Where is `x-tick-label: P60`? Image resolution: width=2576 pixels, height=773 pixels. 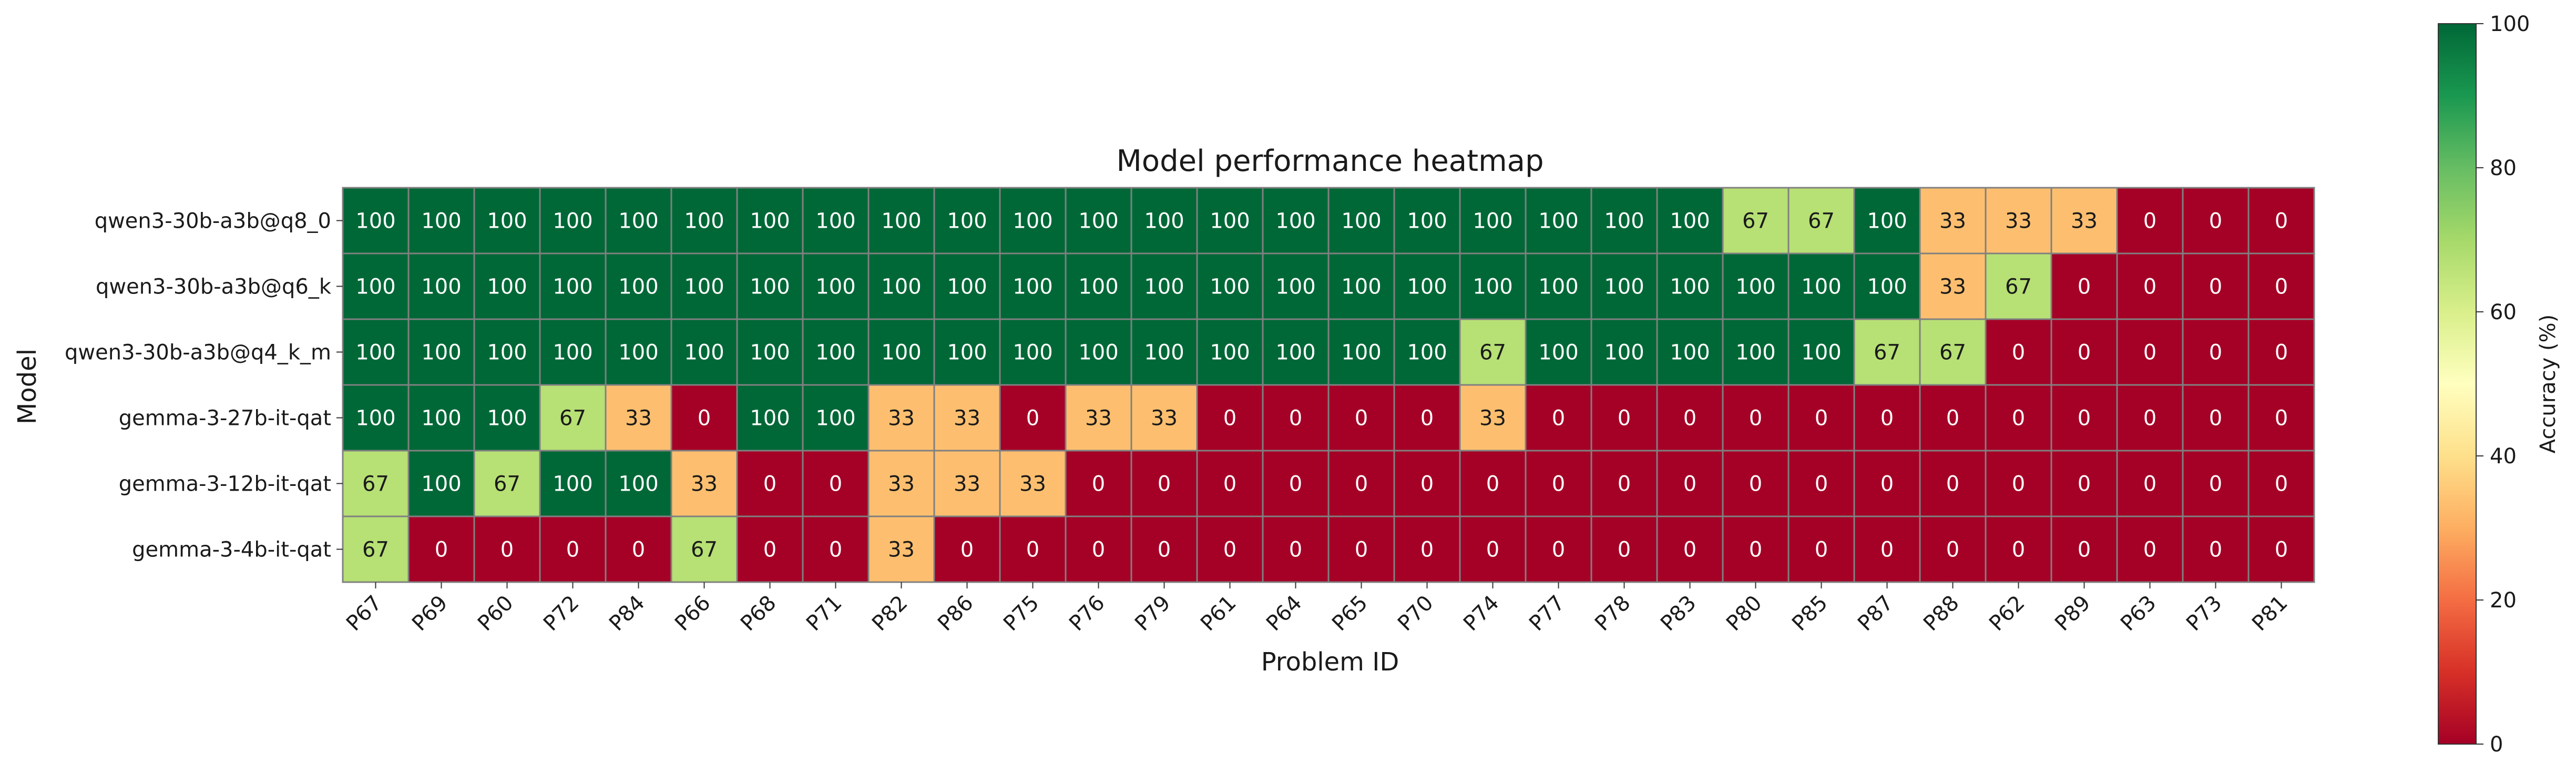
x-tick-label: P60 is located at coordinates (495, 613).